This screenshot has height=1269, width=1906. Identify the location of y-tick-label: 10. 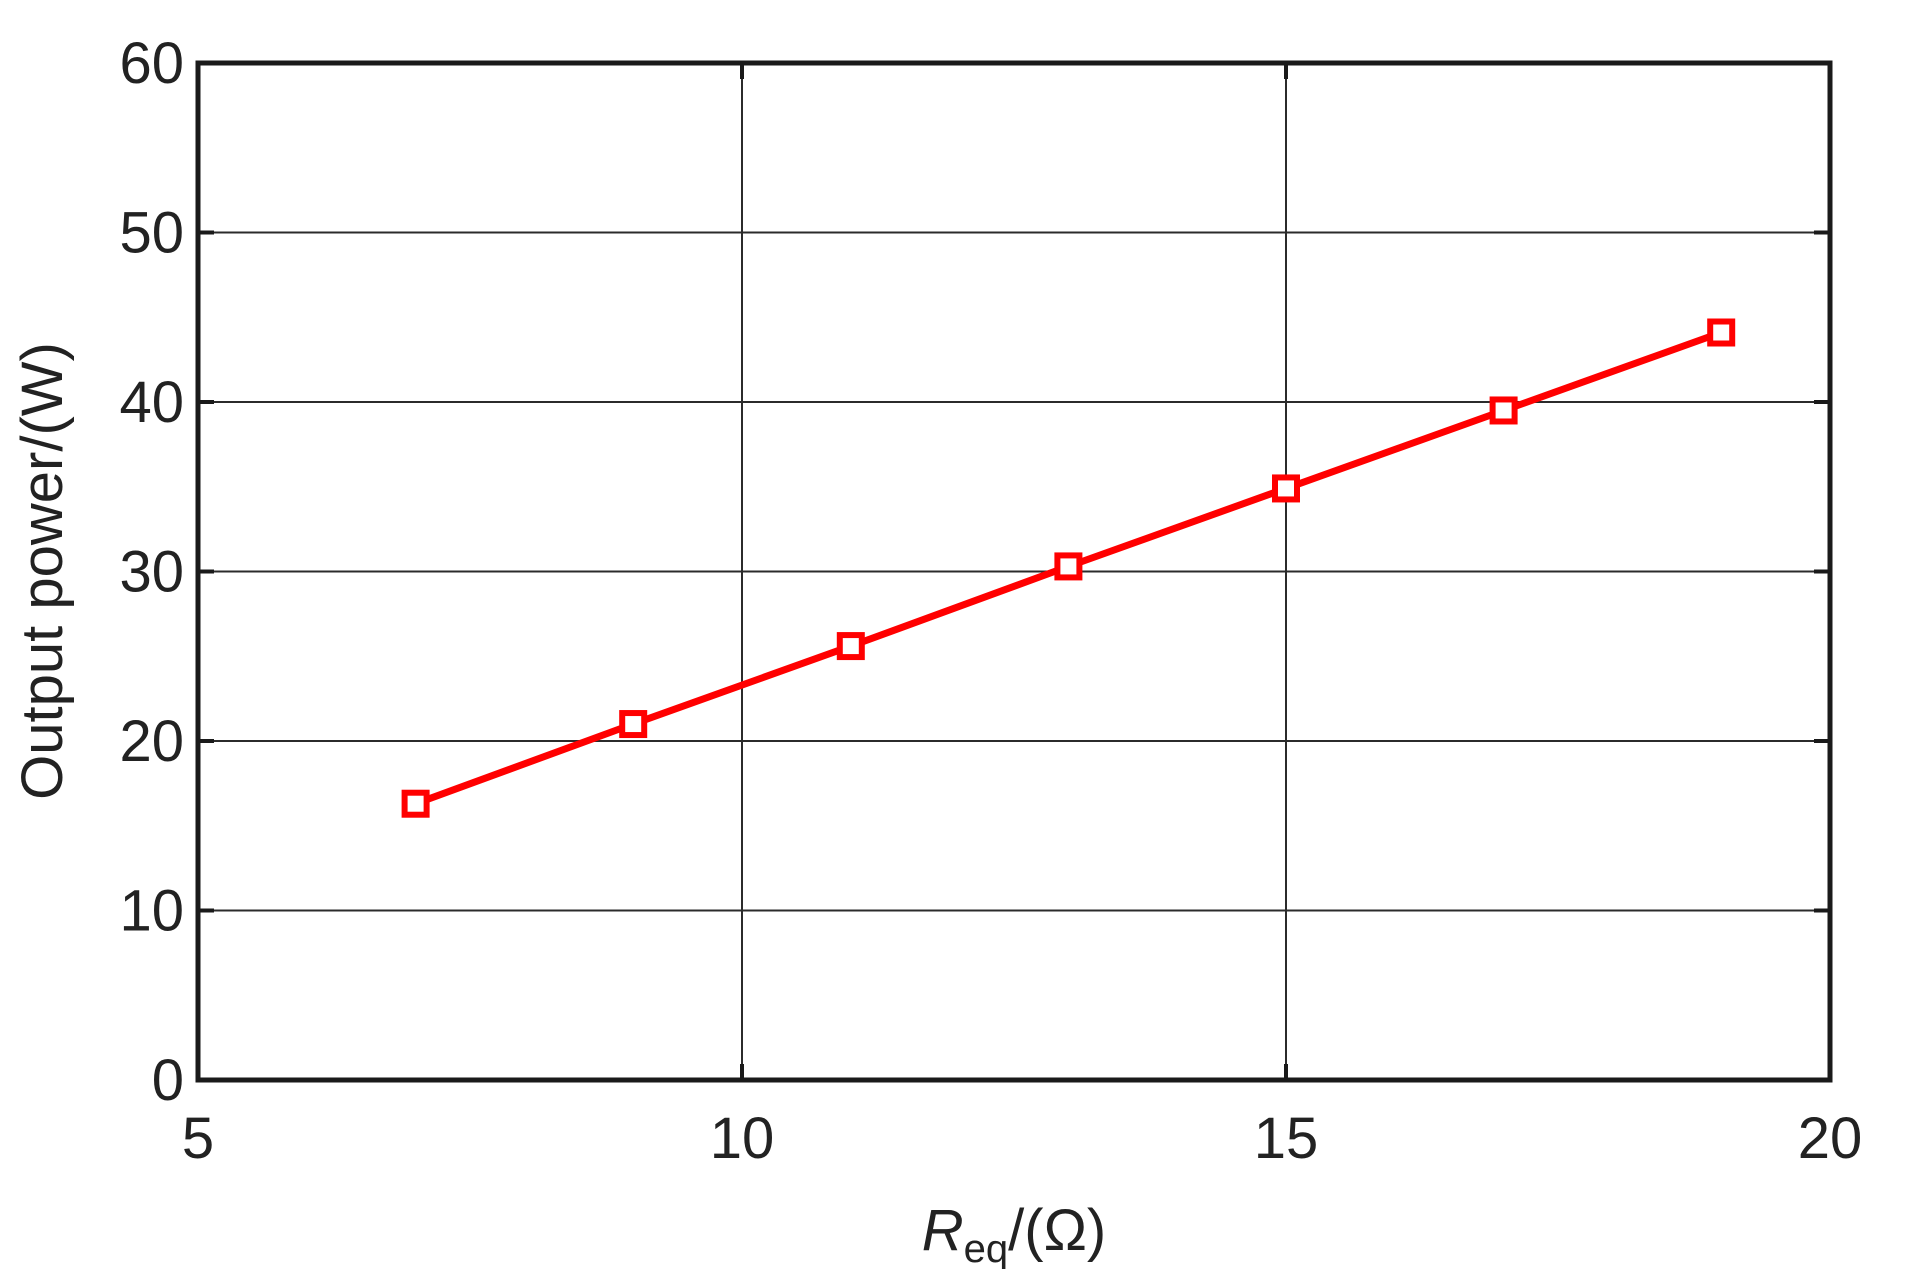
(151, 911).